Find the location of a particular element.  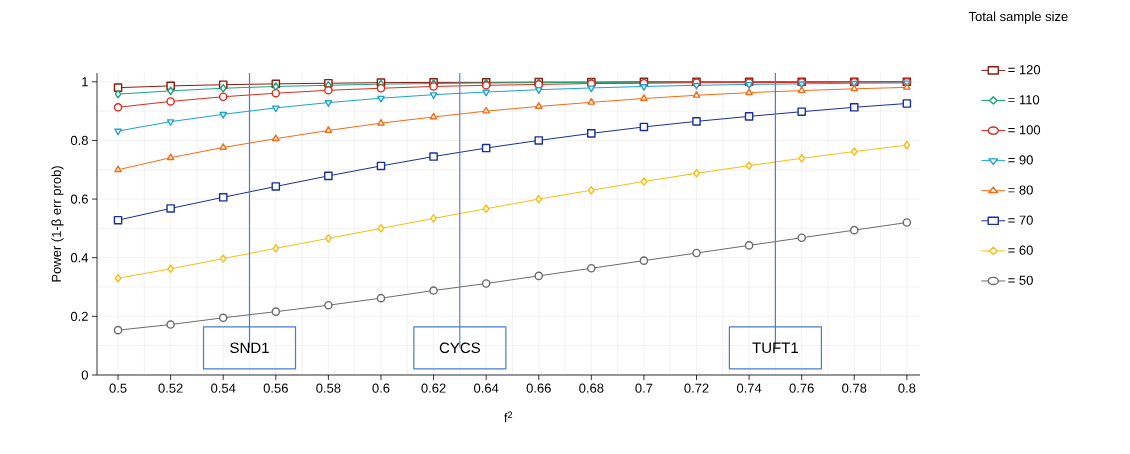

legend-title: Total sample size is located at coordinates (1018, 17).